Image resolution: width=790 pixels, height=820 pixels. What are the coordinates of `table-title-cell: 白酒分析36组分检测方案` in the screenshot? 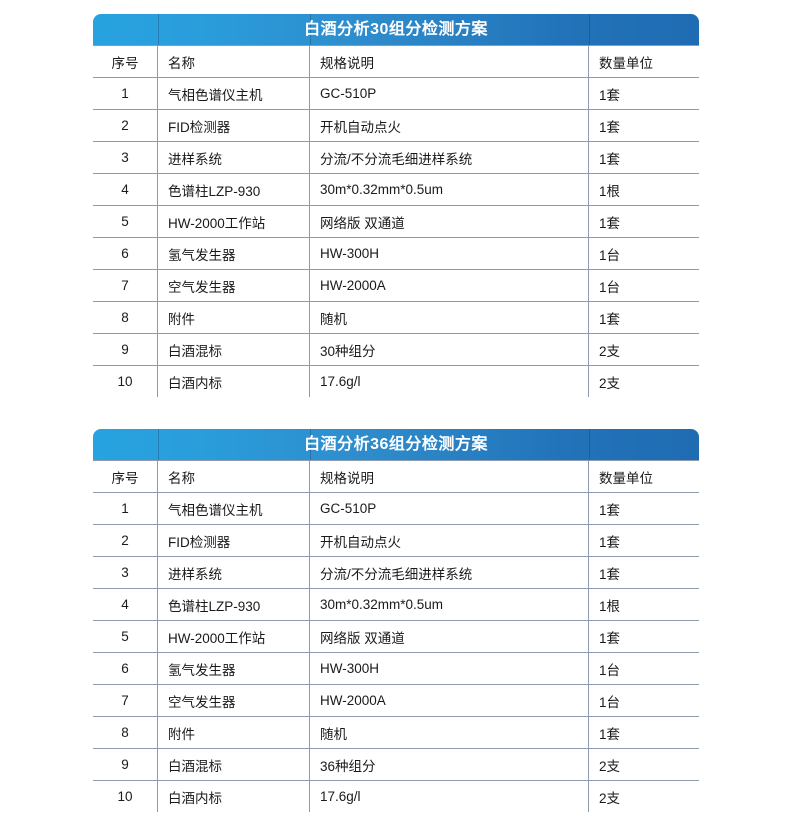 It's located at (396, 445).